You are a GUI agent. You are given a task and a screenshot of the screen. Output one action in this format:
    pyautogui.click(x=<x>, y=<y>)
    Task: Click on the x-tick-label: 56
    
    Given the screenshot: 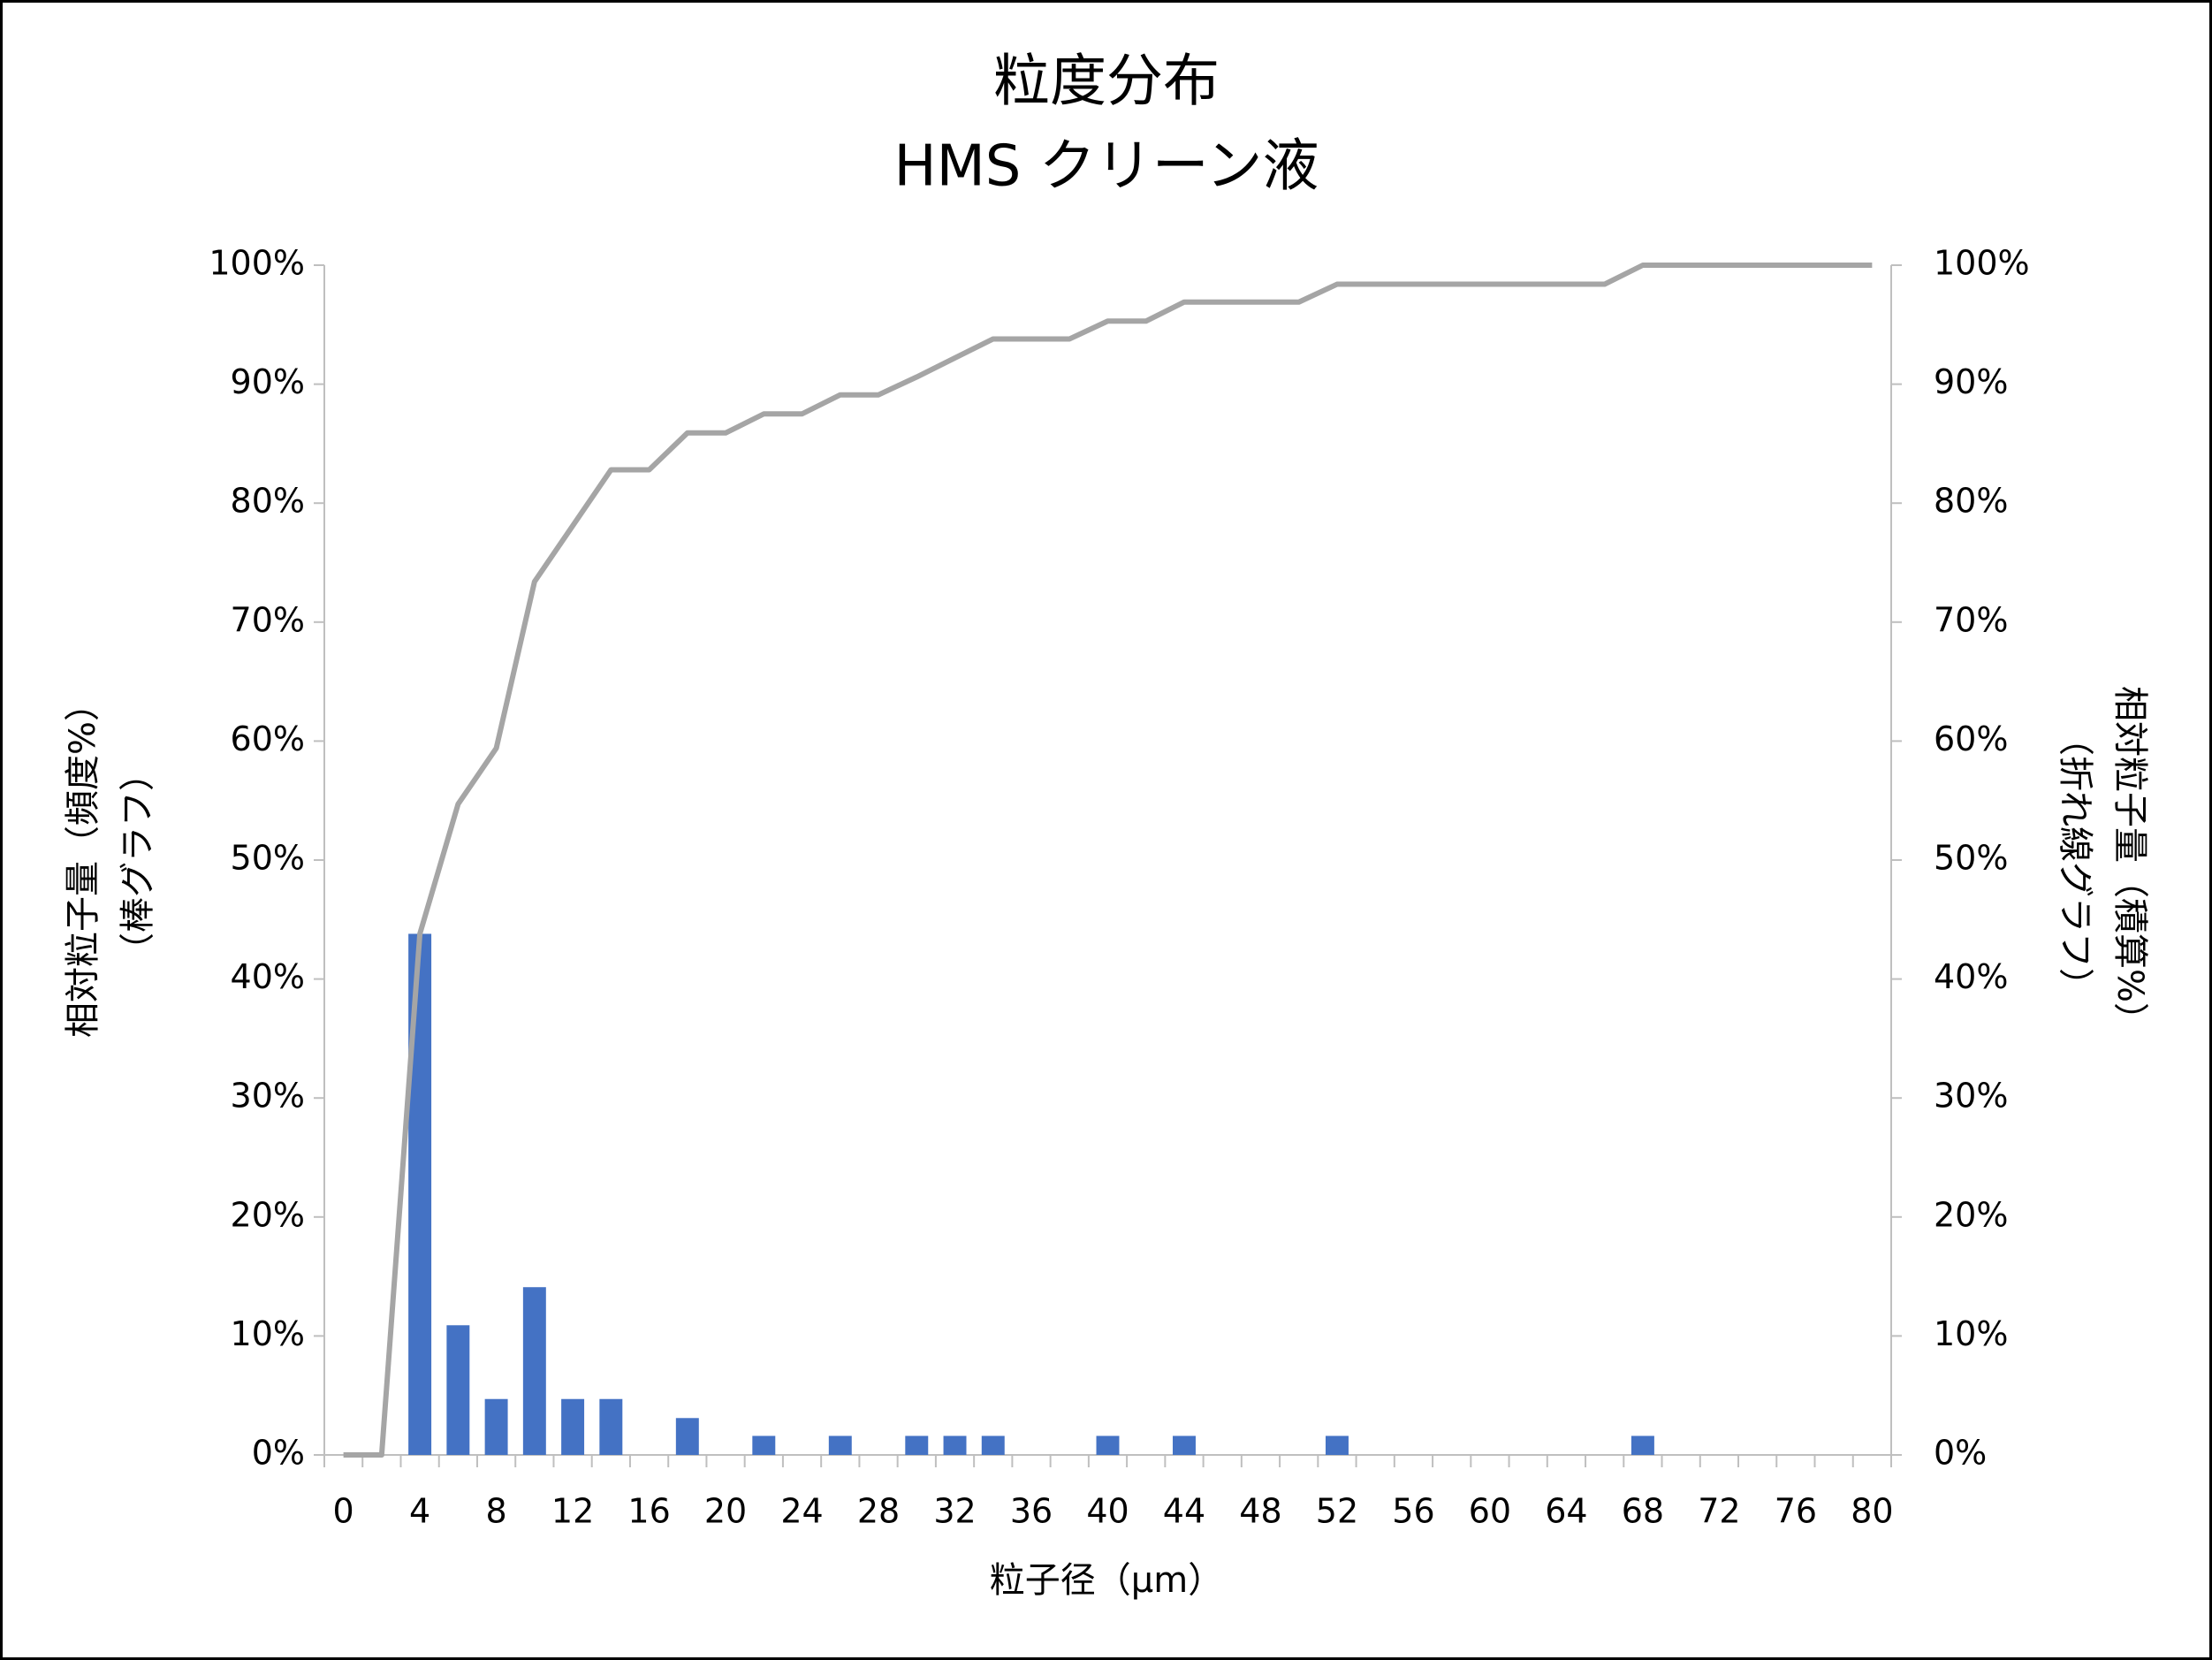 What is the action you would take?
    pyautogui.click(x=1413, y=1511)
    